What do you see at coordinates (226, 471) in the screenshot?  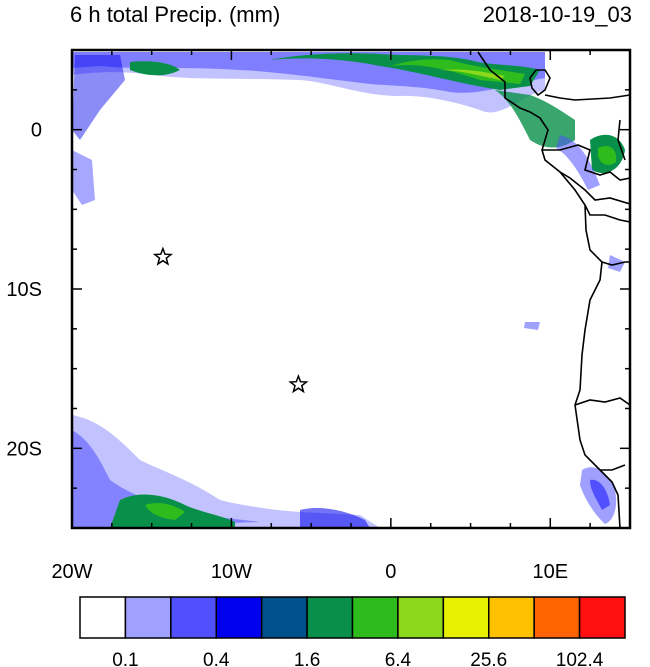 I see `rain-band-south` at bounding box center [226, 471].